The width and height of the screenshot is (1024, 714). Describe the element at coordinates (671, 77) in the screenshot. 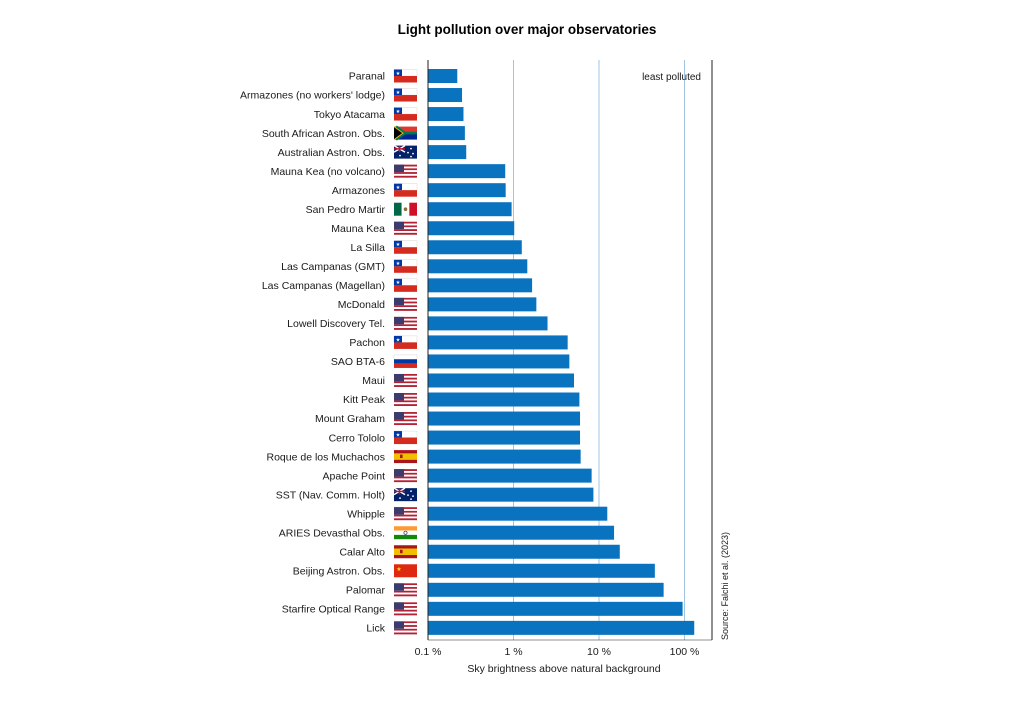

I see `least-polluted-annotation: least polluted` at that location.